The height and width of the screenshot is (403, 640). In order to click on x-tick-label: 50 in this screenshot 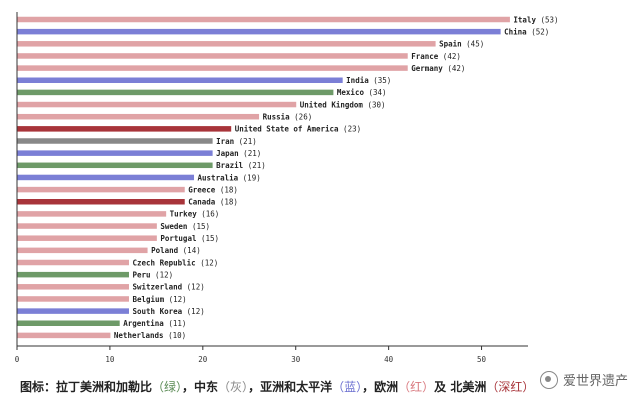, I will do `click(482, 359)`.